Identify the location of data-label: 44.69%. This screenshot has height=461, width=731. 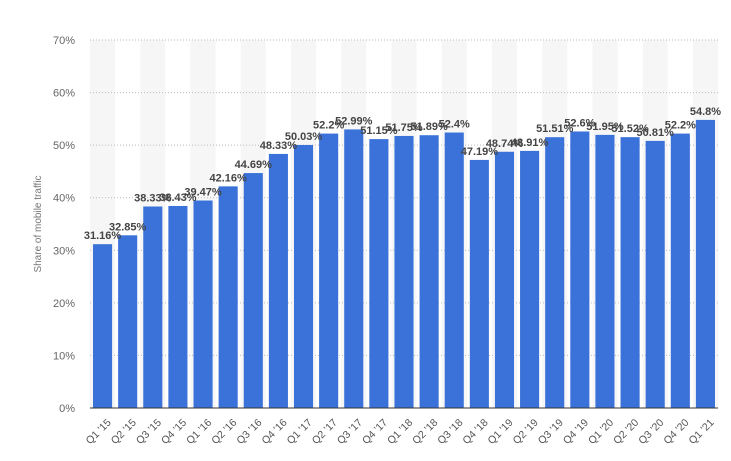
(254, 165).